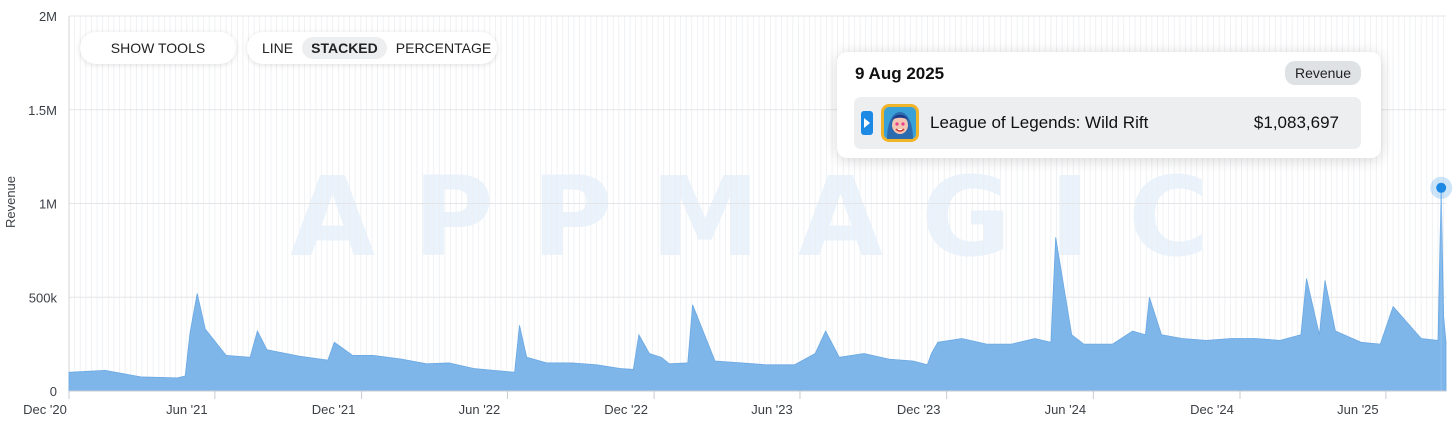 Image resolution: width=1456 pixels, height=430 pixels. I want to click on mode-stacked-button: STACKED, so click(344, 48).